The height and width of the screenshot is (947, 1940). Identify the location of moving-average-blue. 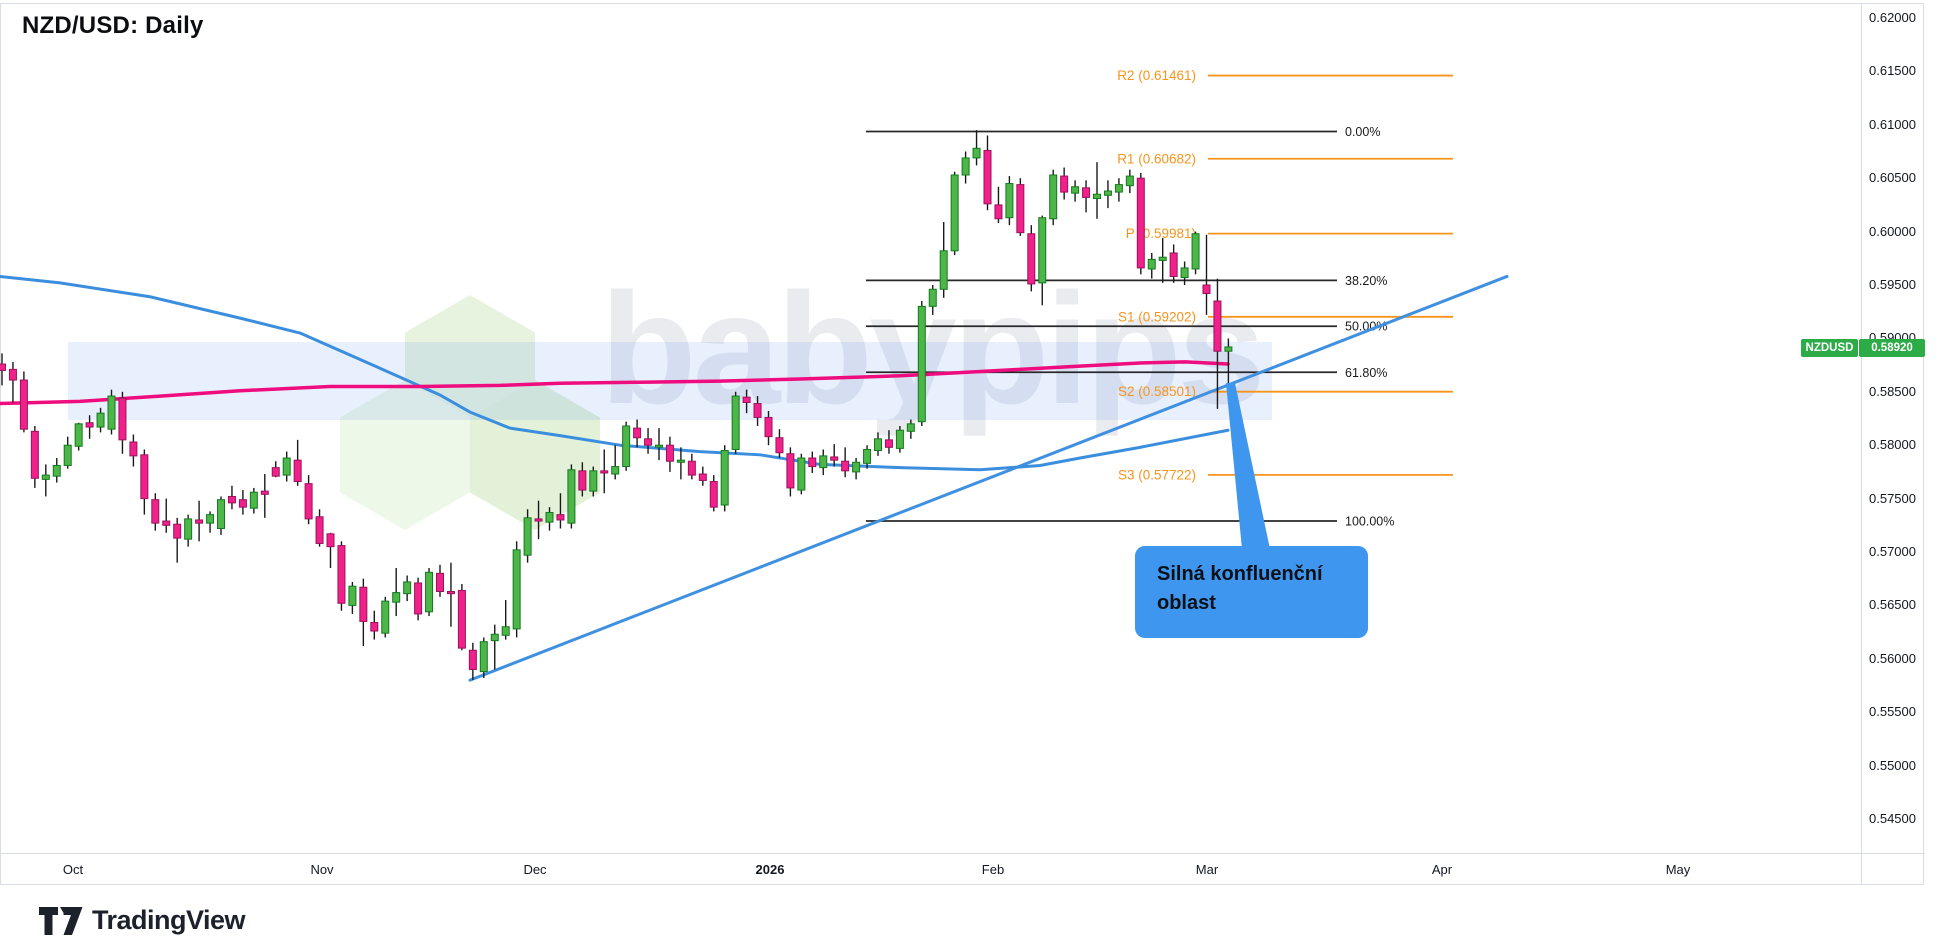
(615, 373).